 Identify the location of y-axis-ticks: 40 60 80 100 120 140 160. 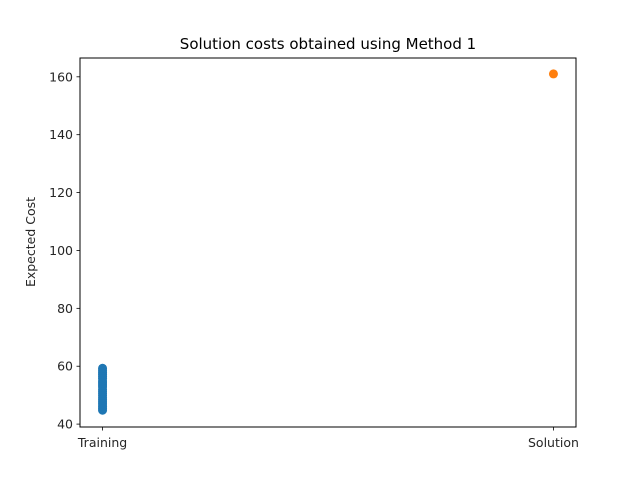
(64, 250).